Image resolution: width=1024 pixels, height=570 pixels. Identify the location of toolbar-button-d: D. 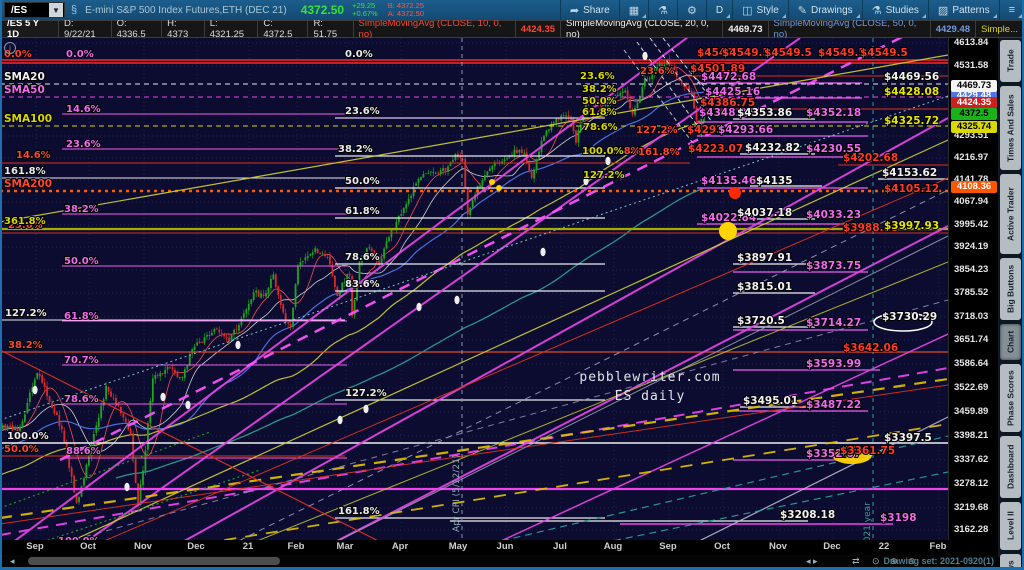
(718, 10).